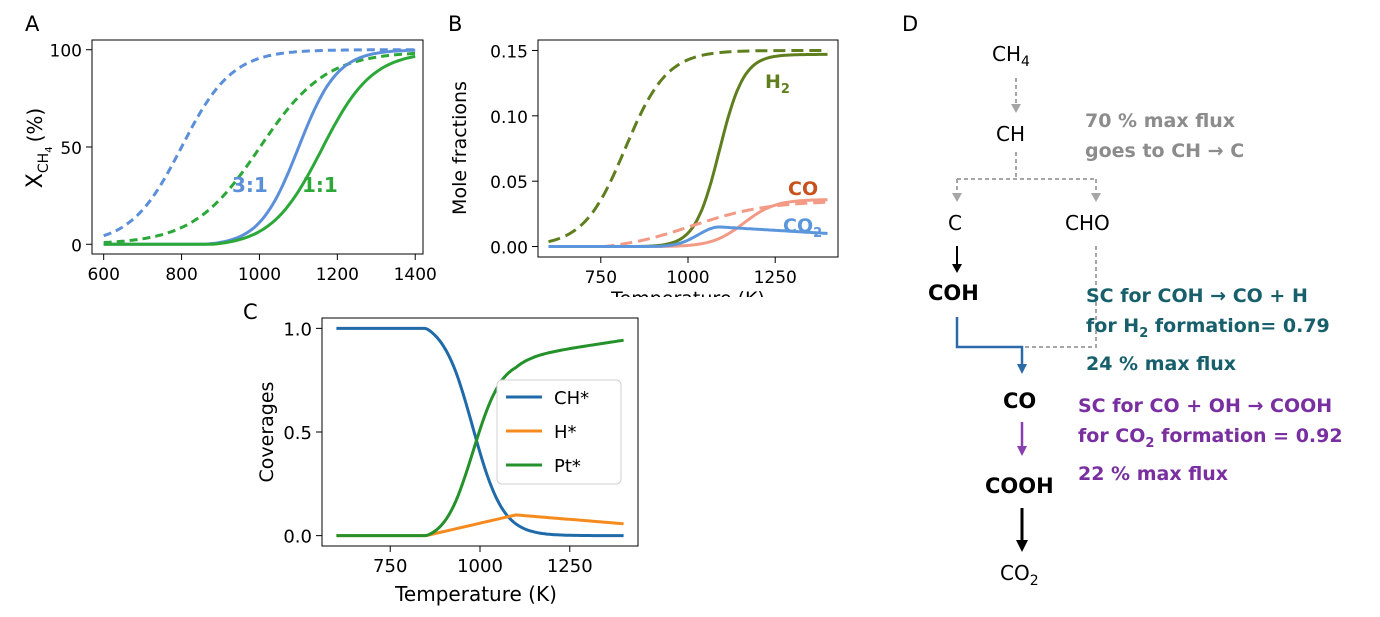 This screenshot has height=617, width=1380. I want to click on svg-text:XCH4(%): XCH4 (%), so click(39, 148).